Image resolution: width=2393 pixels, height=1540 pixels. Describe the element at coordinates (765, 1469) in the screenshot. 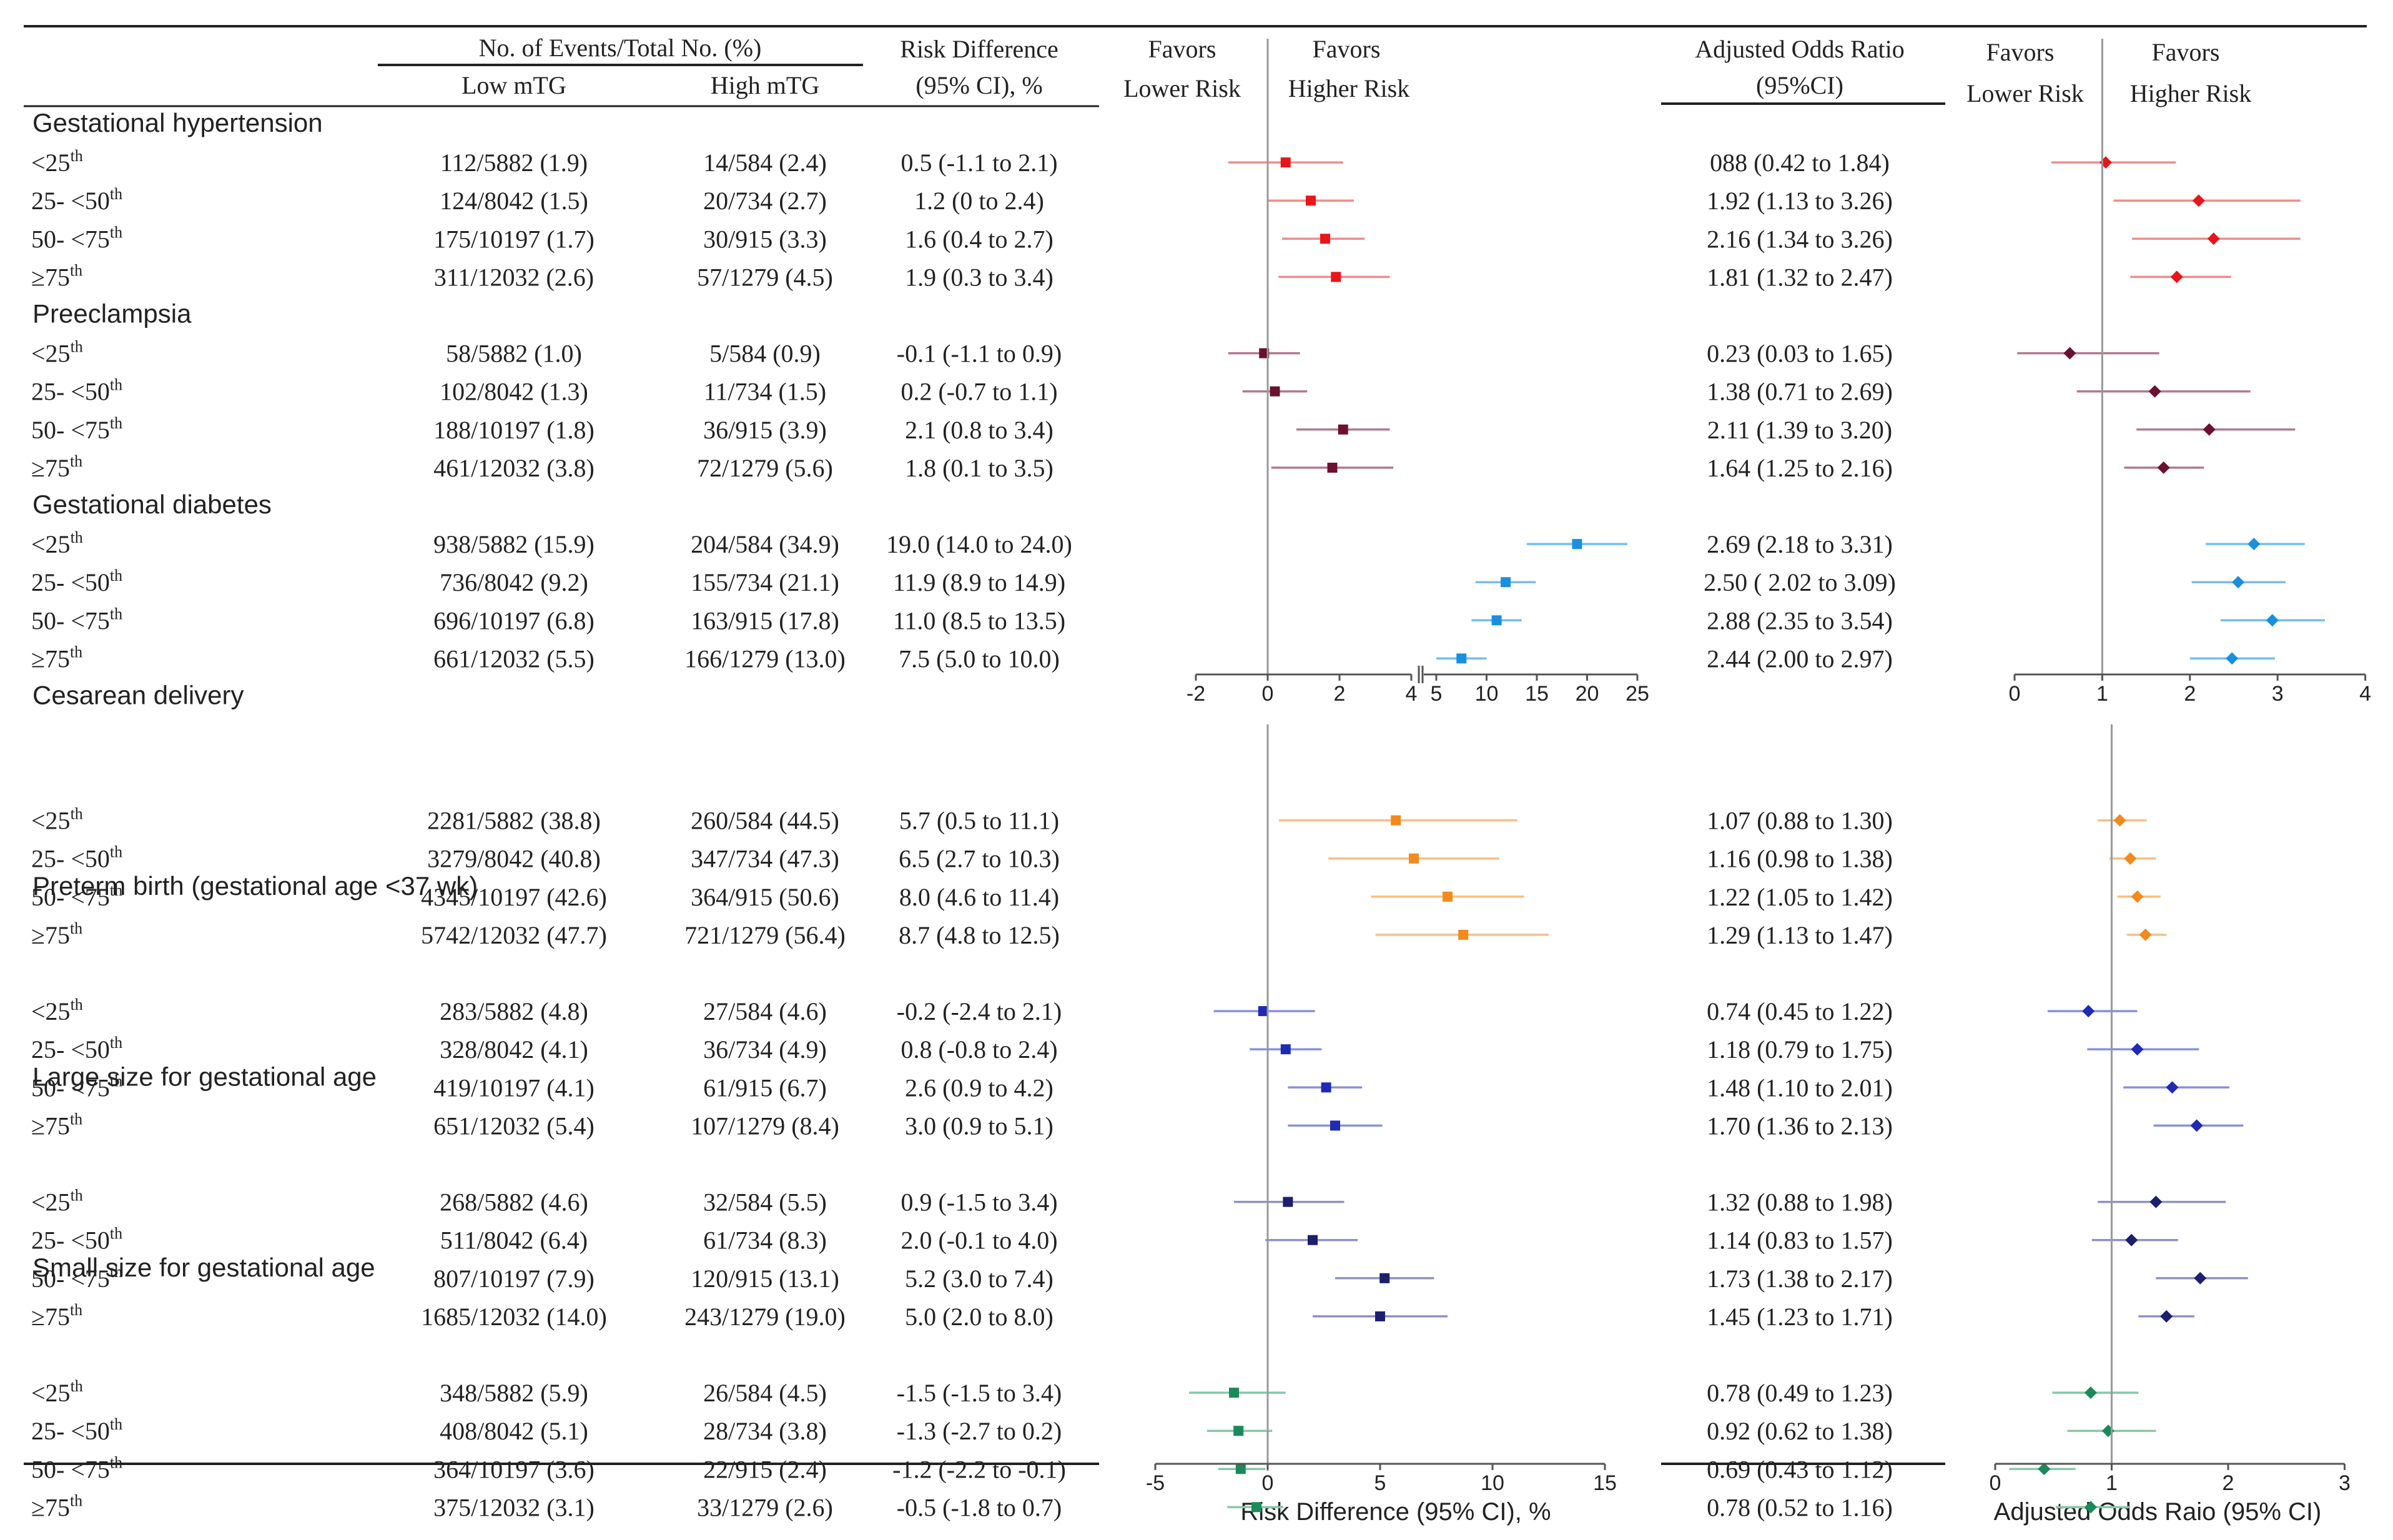

I see `high-mtg-value: 22/915 (2.4)` at that location.